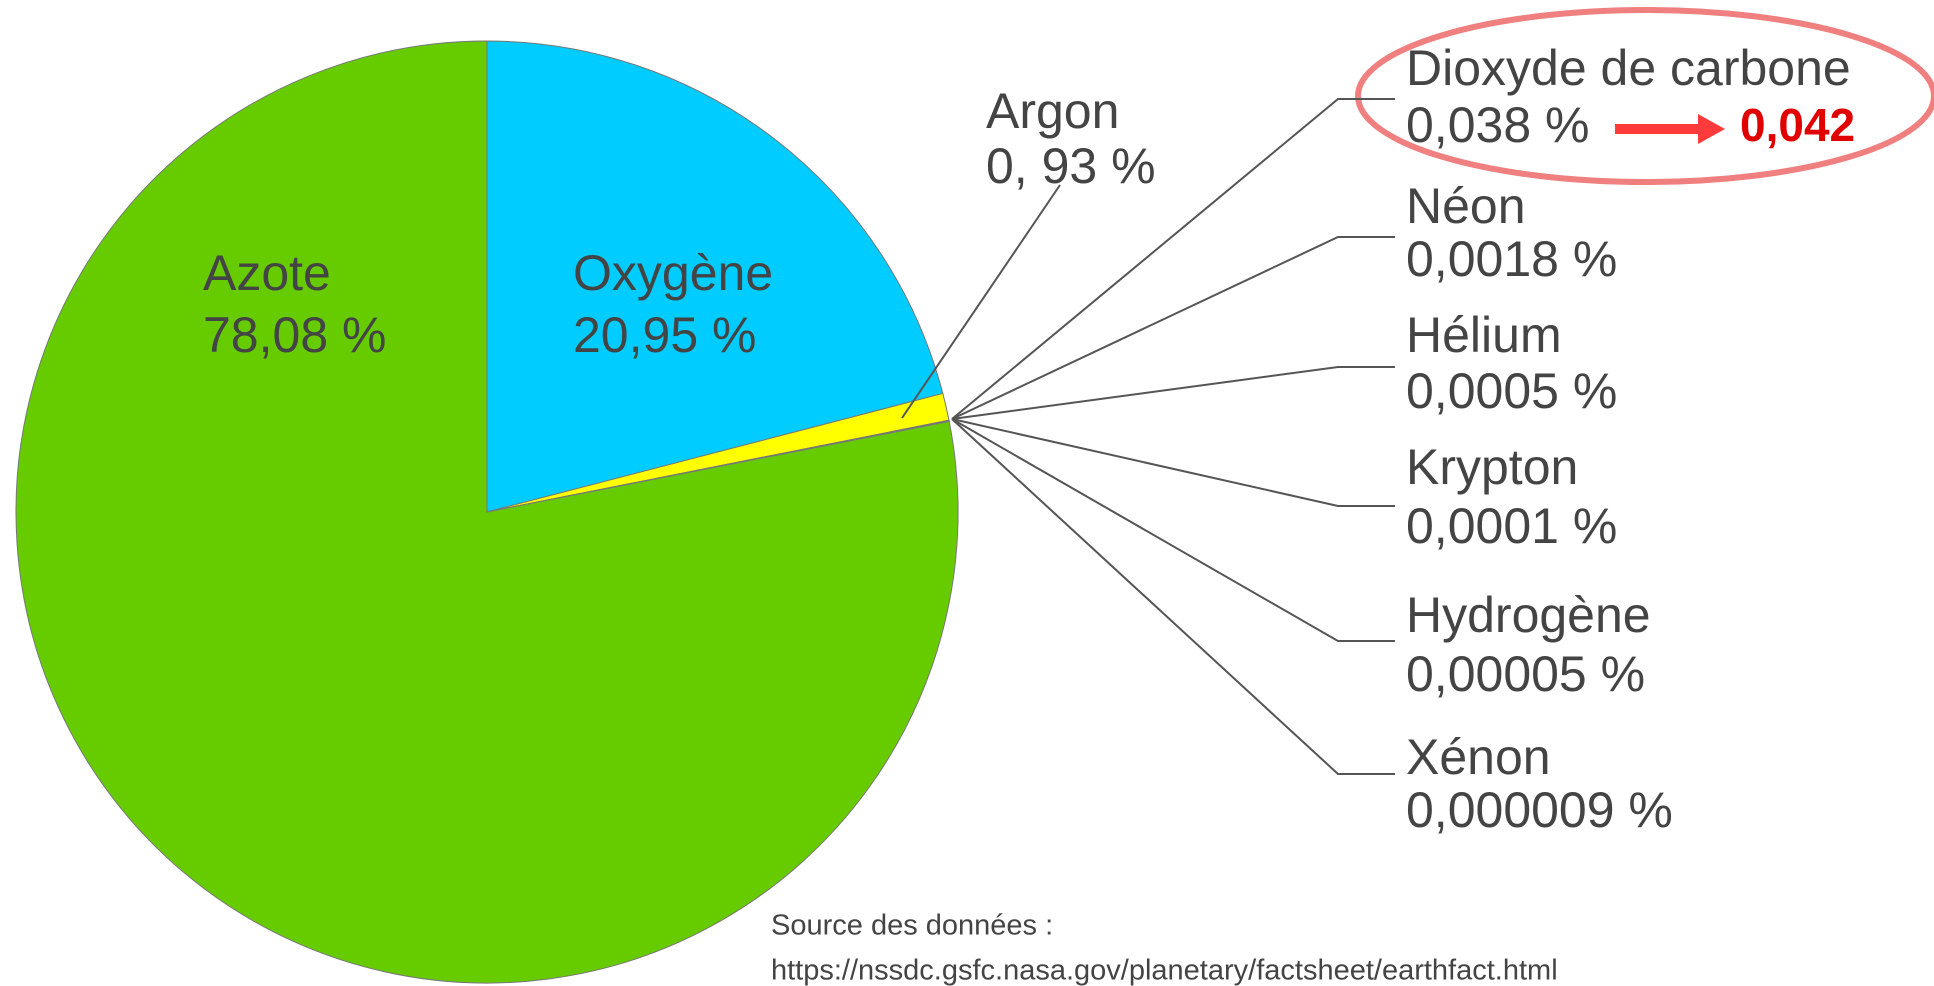 This screenshot has width=1934, height=986. I want to click on slice-value-label: 0,0001 %, so click(1511, 526).